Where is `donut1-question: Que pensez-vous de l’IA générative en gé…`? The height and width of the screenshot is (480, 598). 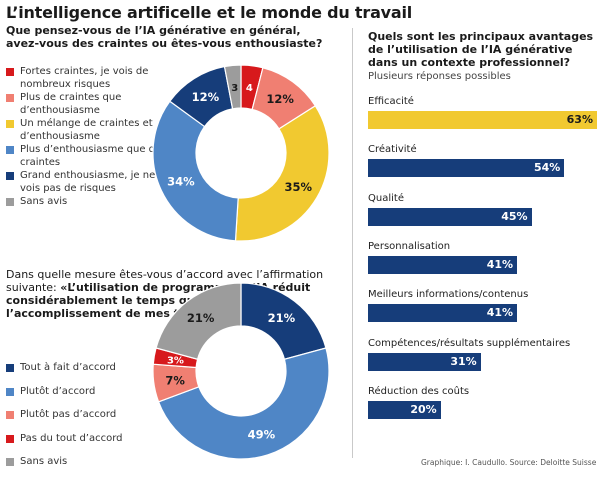 donut1-question: Que pensez-vous de l’IA générative en gé… is located at coordinates (164, 37).